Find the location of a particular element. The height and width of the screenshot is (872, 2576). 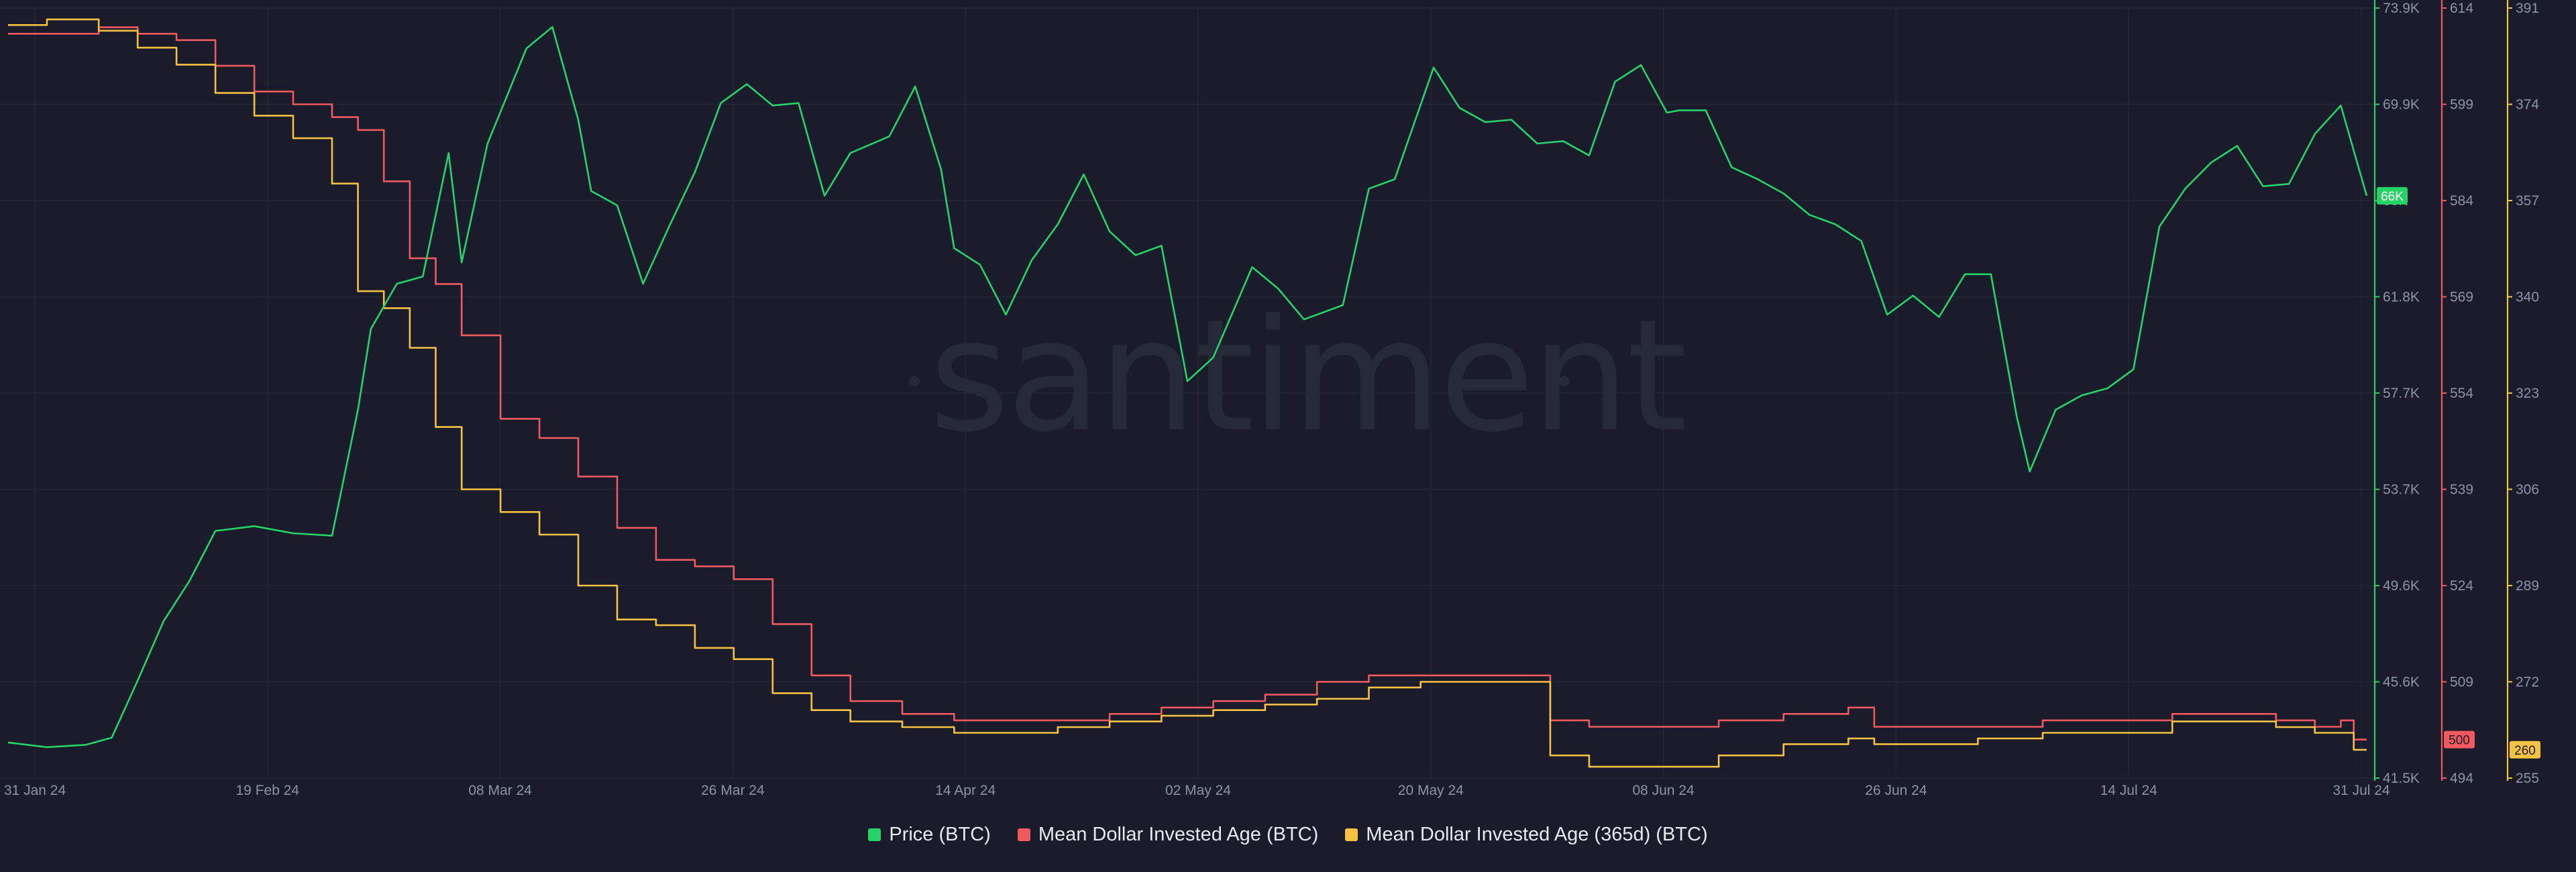

legend-item-mdia: Mean Dollar Invested Age (BTC) is located at coordinates (1168, 835).